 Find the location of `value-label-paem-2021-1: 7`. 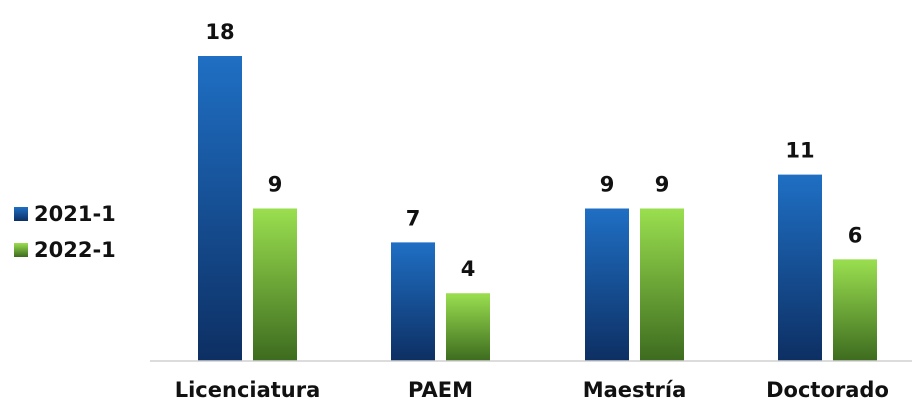

value-label-paem-2021-1: 7 is located at coordinates (413, 218).